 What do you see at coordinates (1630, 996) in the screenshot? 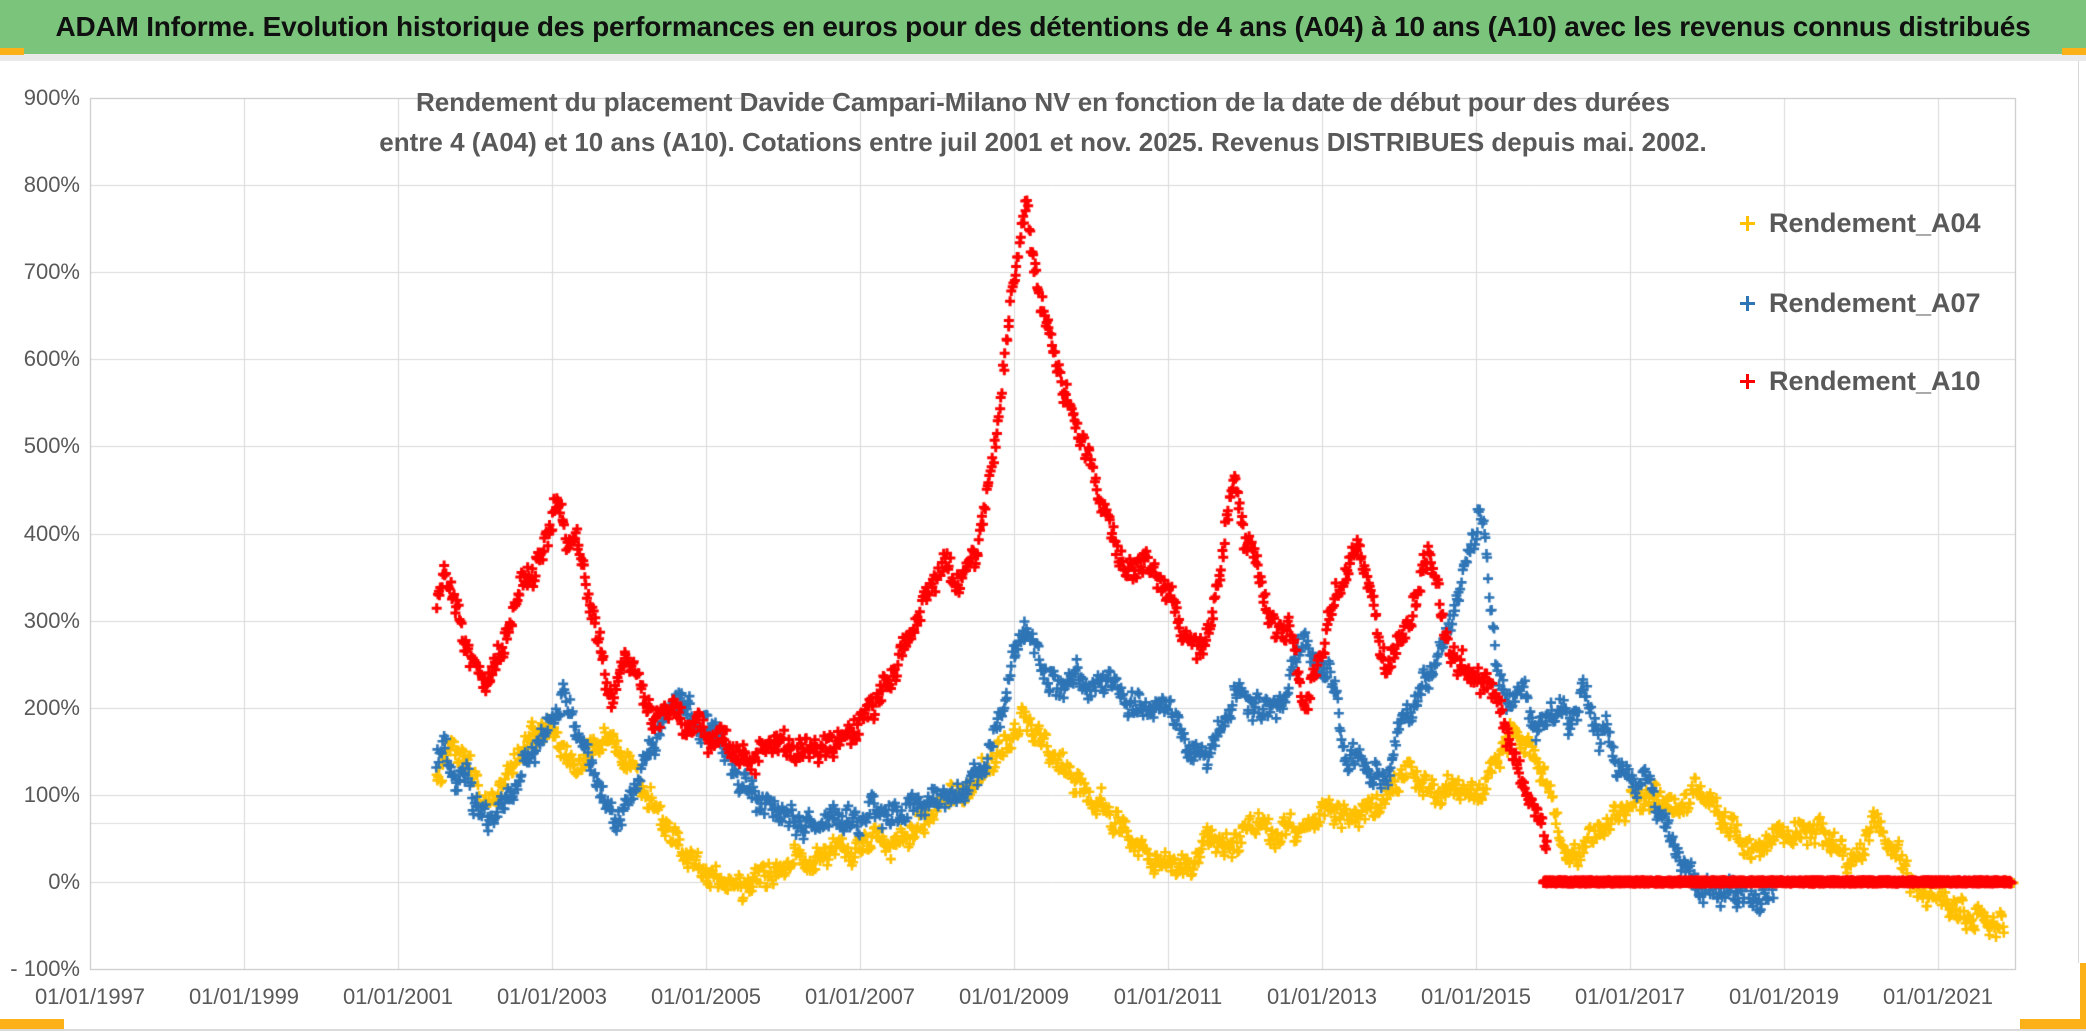
I see `x-tick-label: 01/01/2017` at bounding box center [1630, 996].